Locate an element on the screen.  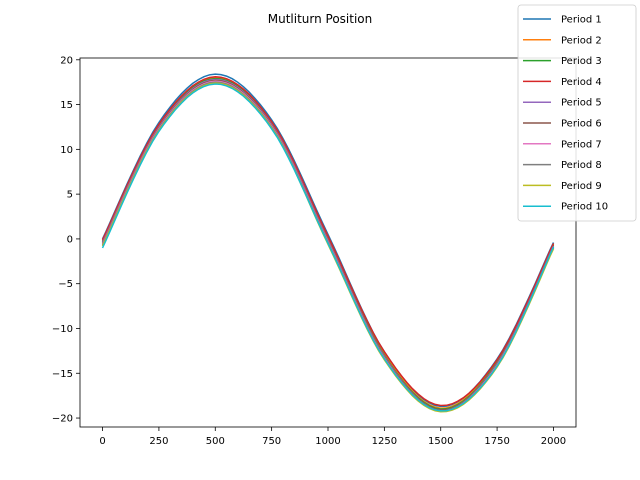
y-tick-label: −20 is located at coordinates (62, 419).